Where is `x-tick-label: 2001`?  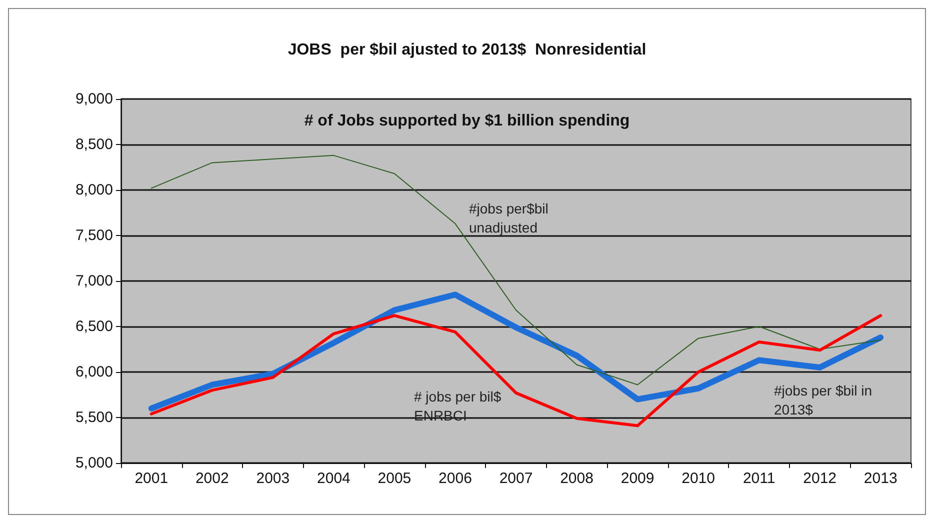 x-tick-label: 2001 is located at coordinates (151, 478).